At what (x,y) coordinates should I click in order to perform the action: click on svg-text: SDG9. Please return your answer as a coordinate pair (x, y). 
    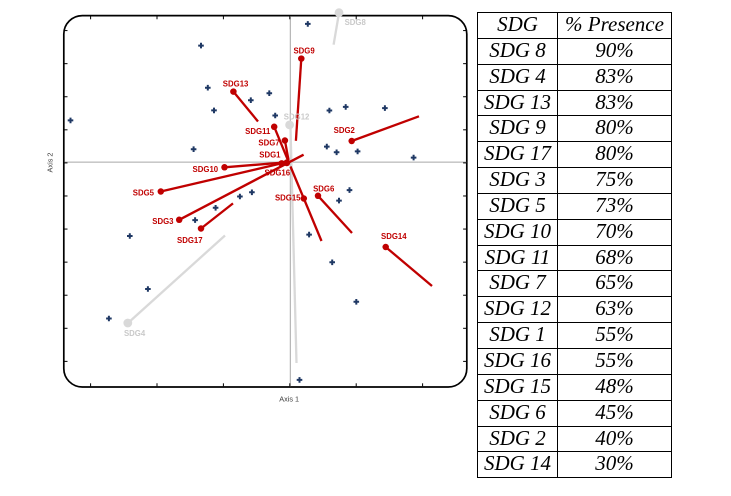
    Looking at the image, I should click on (304, 50).